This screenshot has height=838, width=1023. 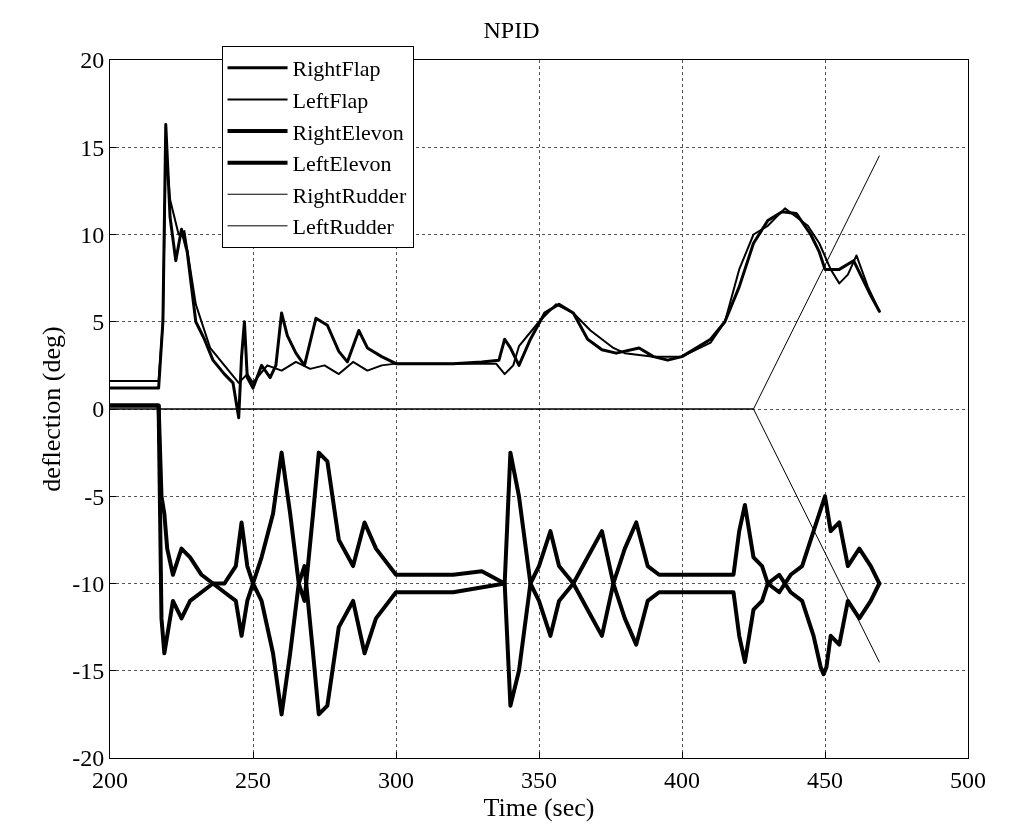 I want to click on legend-label: LeftElevon, so click(x=342, y=164).